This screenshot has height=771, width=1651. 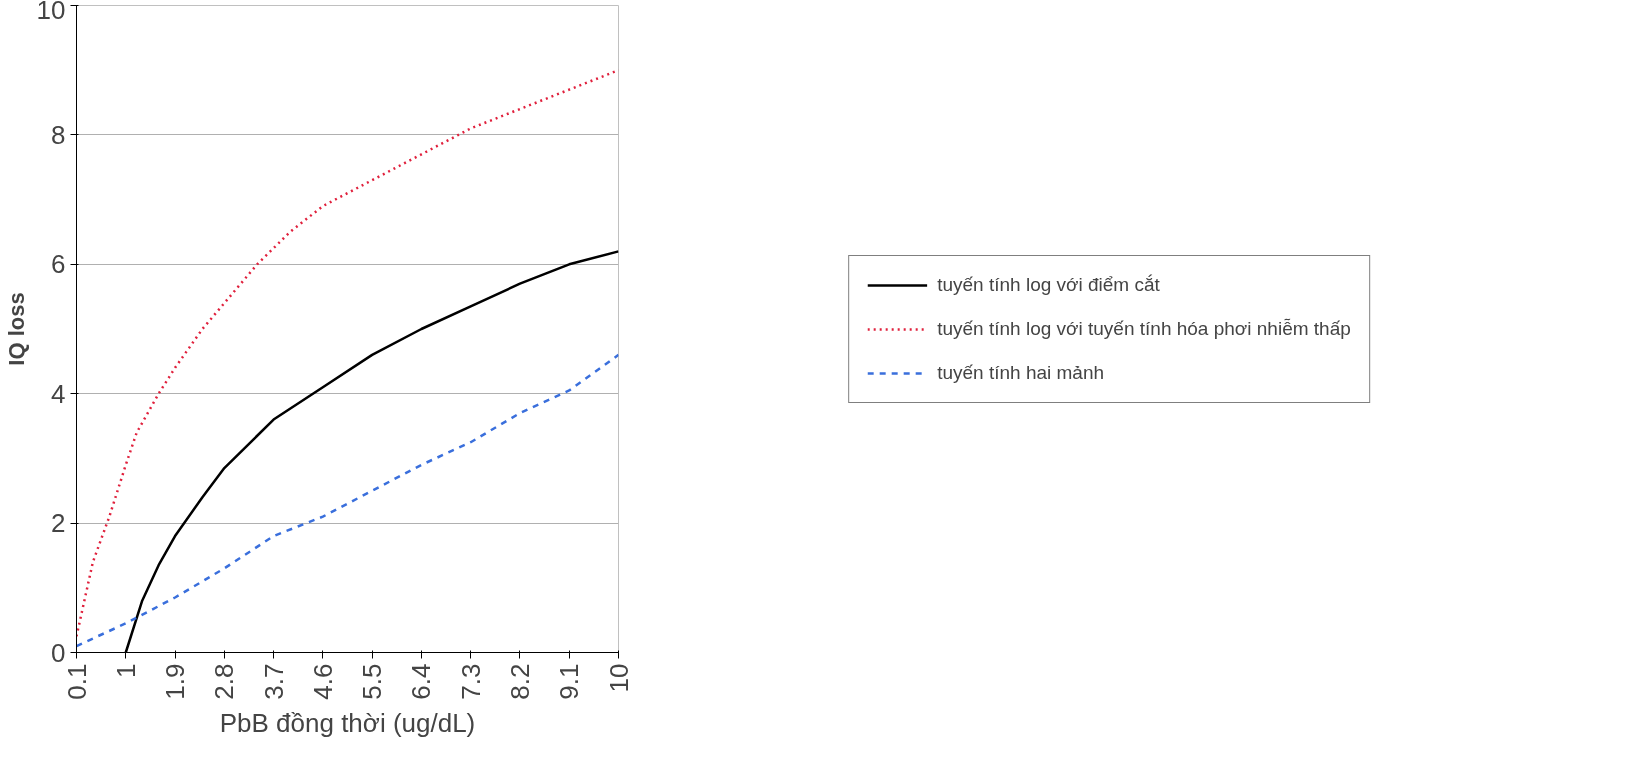 What do you see at coordinates (569, 681) in the screenshot?
I see `x-tick-label: 9.1` at bounding box center [569, 681].